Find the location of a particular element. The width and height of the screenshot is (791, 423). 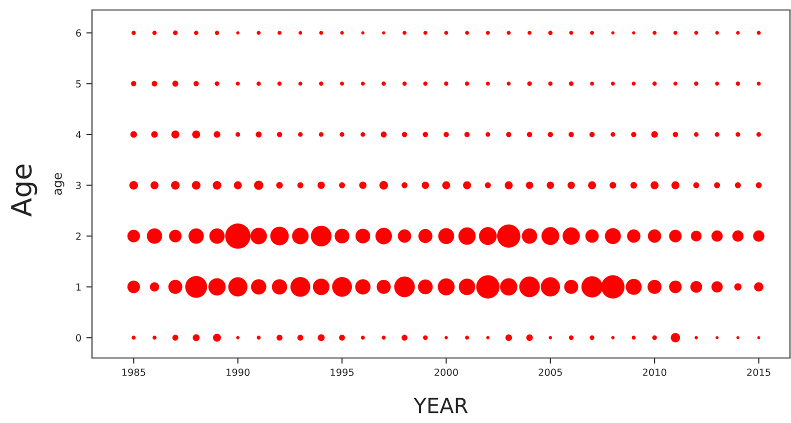

y-axis-title: age is located at coordinates (59, 184).